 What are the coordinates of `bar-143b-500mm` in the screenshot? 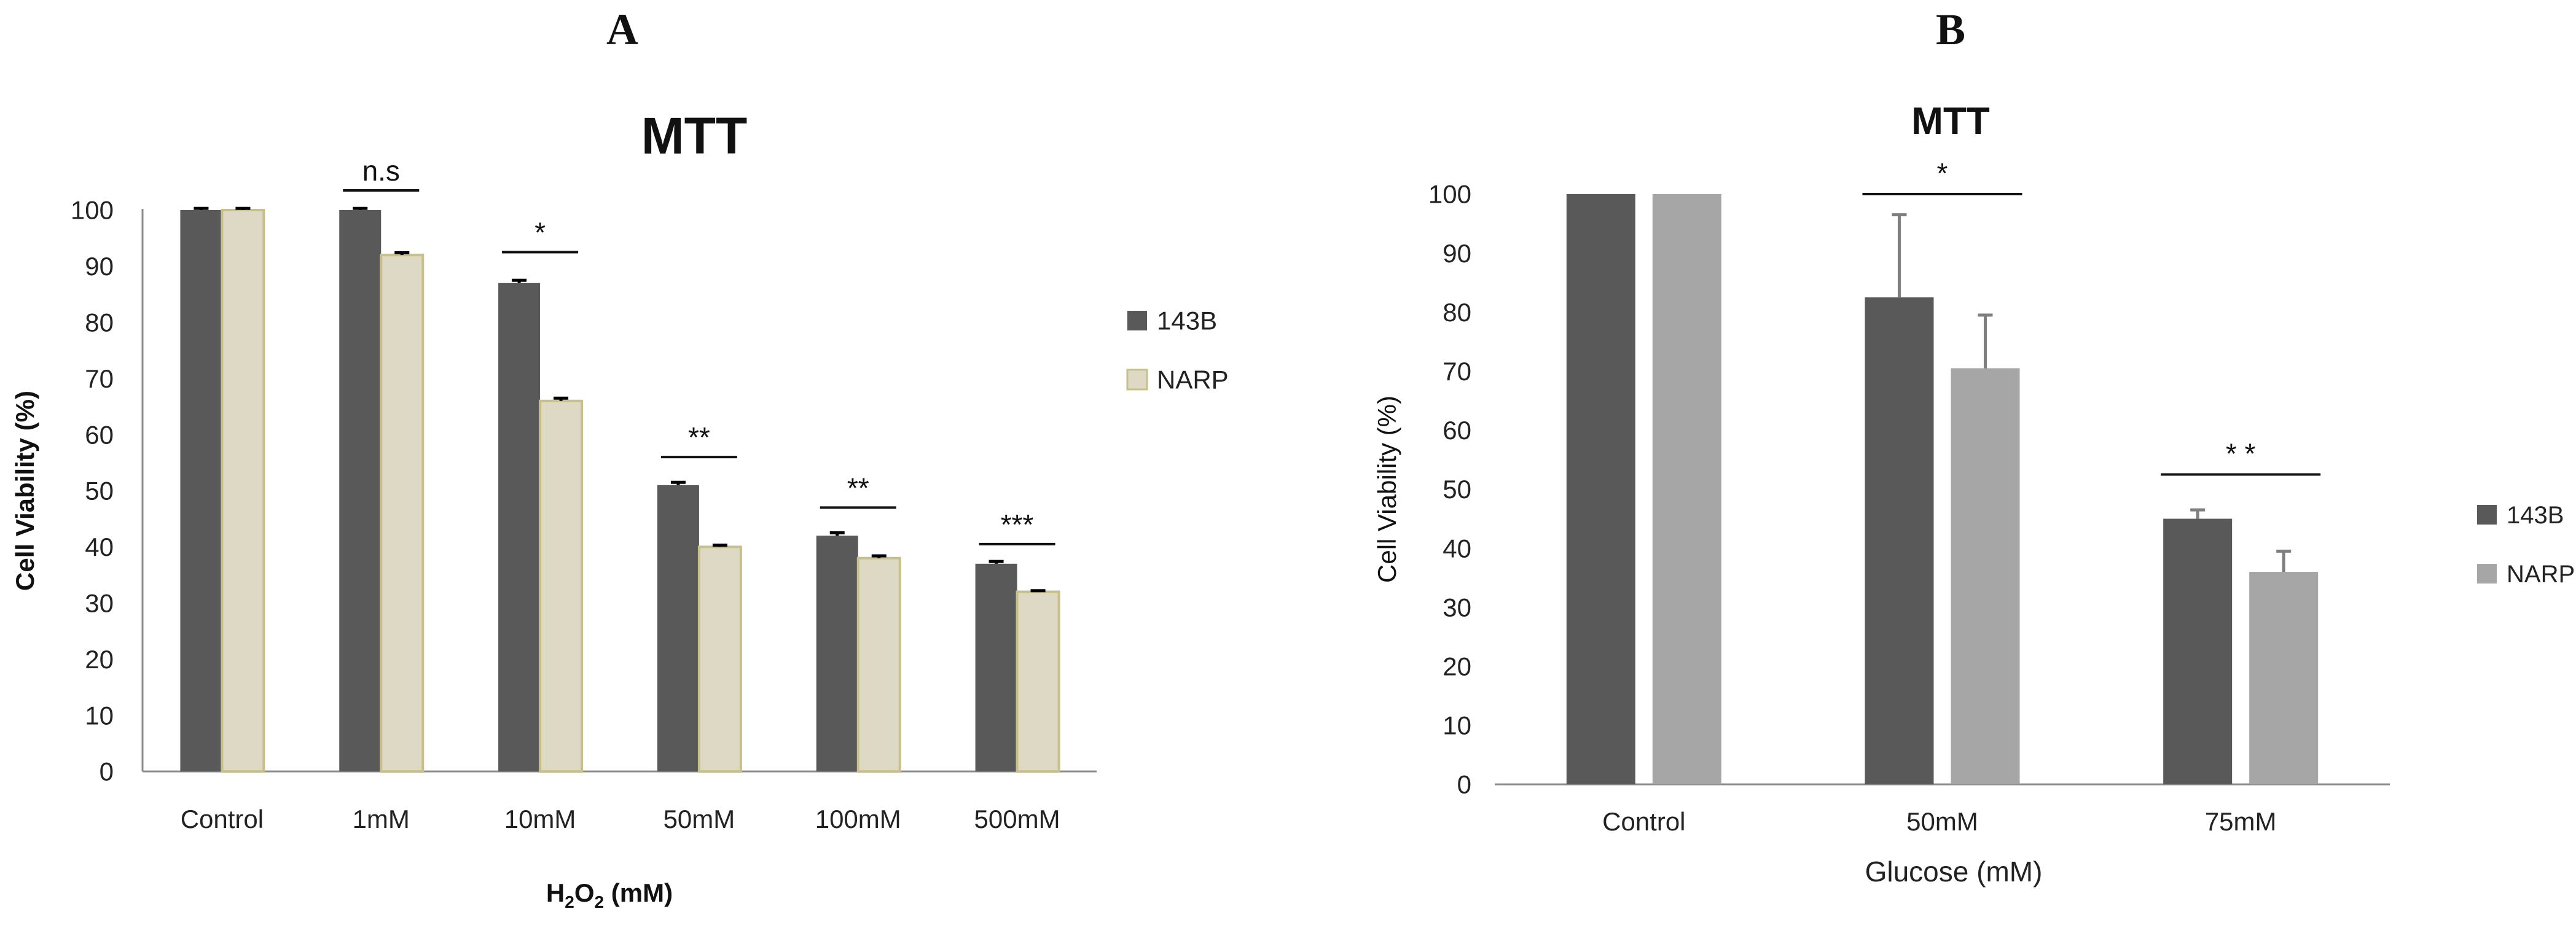 It's located at (996, 667).